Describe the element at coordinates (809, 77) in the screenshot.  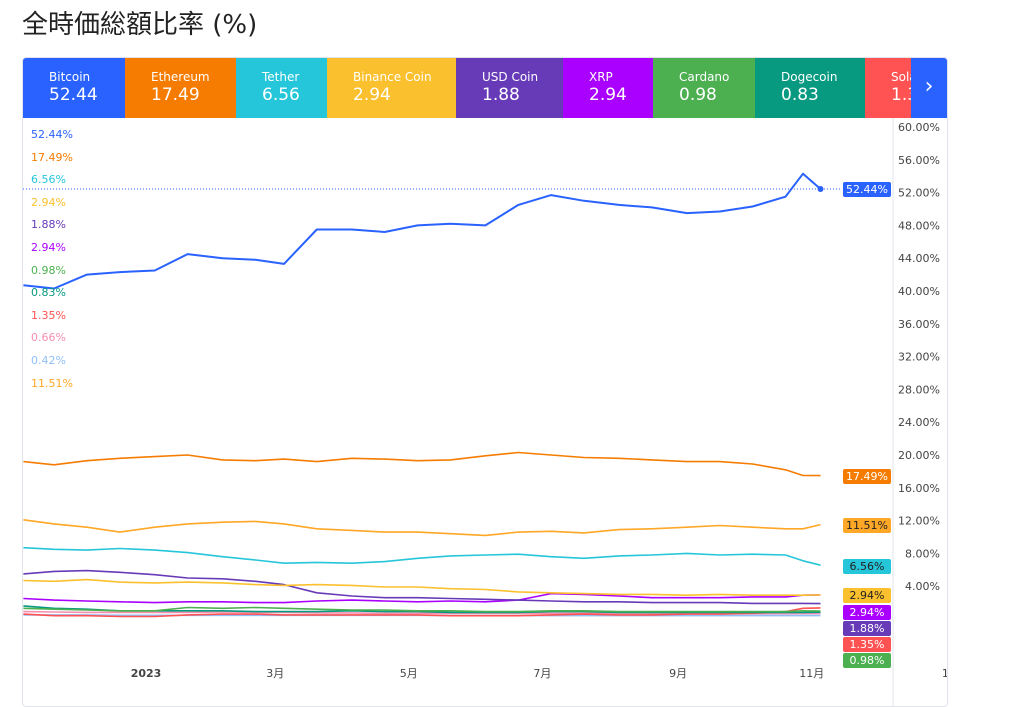
I see `tab-name: Dogecoin` at that location.